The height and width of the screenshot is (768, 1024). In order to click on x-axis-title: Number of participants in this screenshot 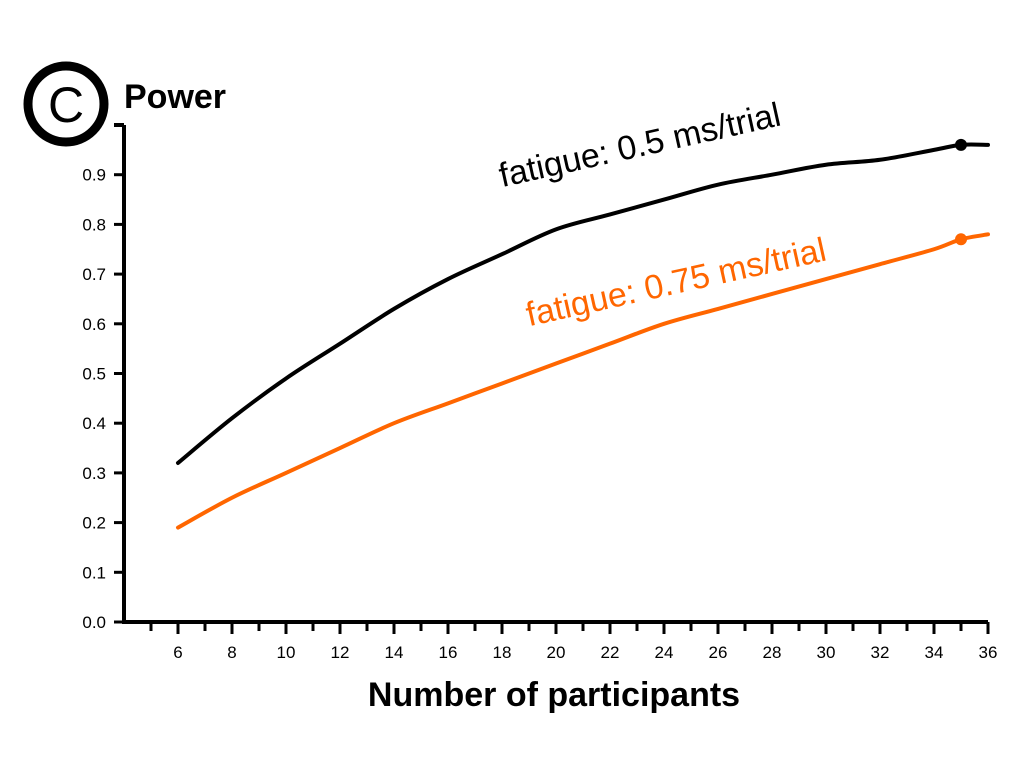, I will do `click(554, 695)`.